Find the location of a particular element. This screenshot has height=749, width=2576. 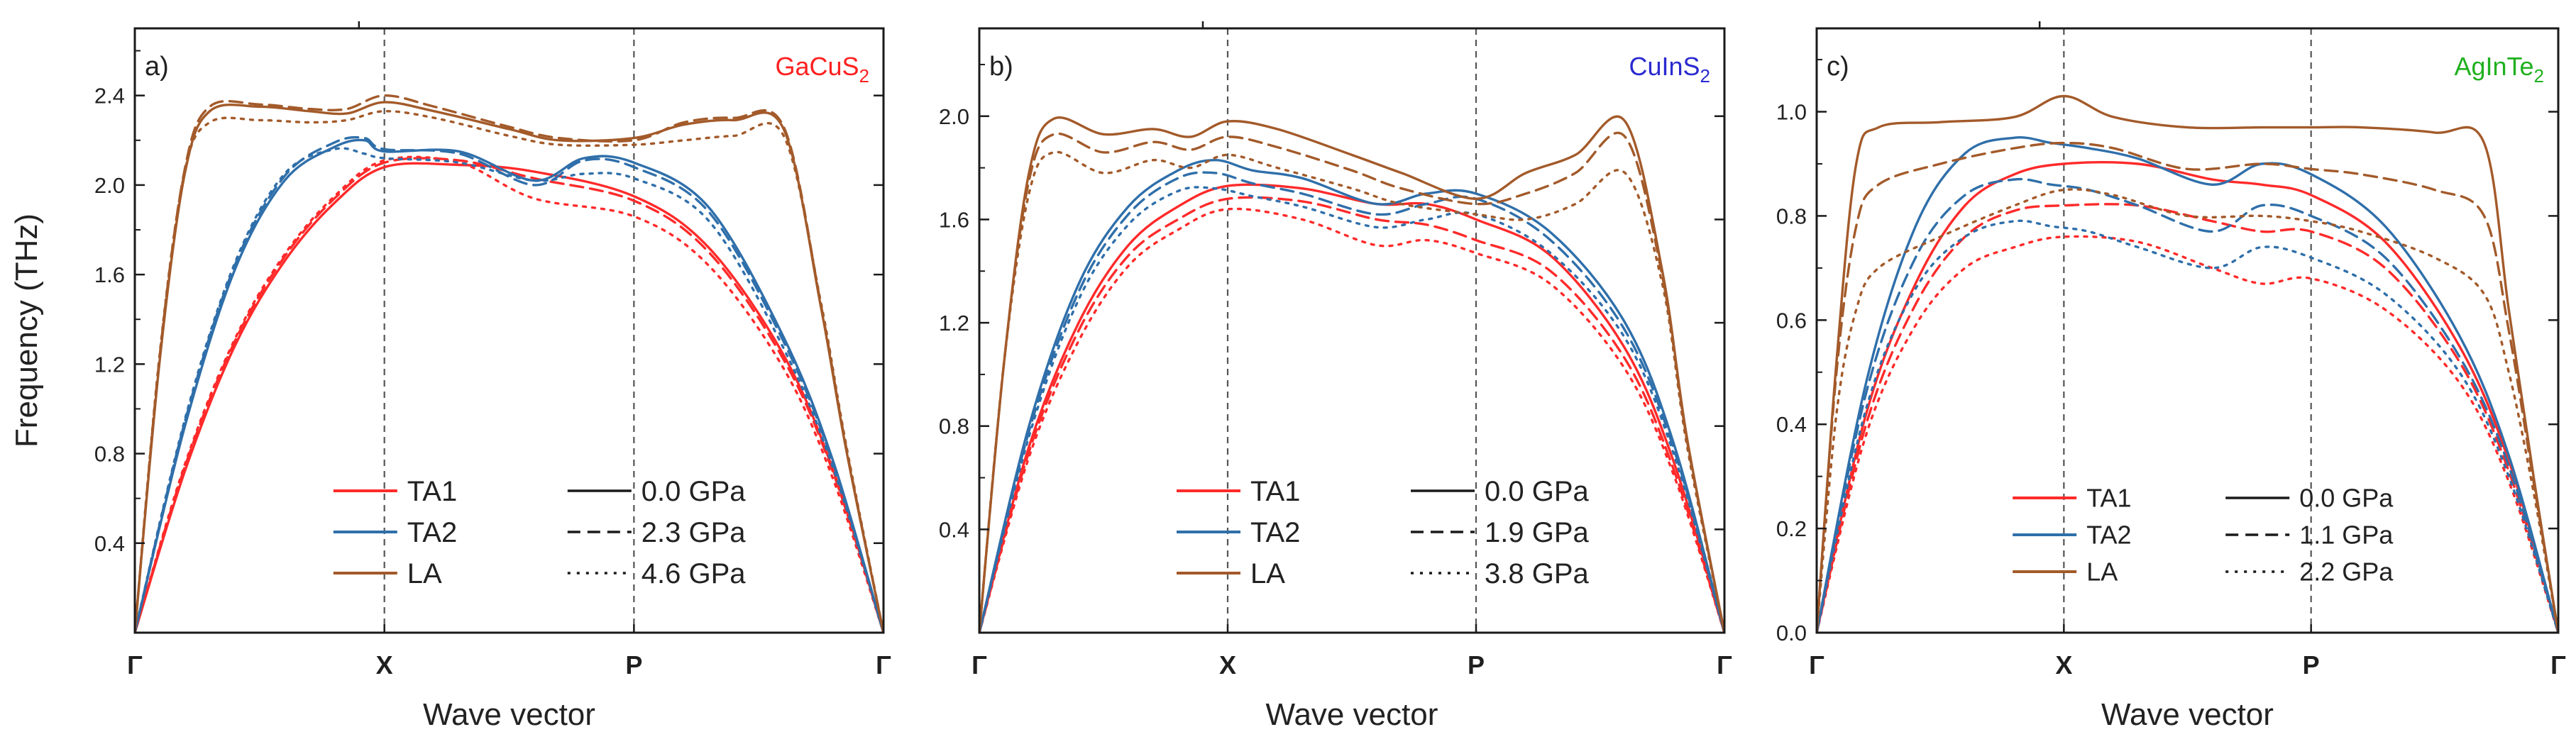

y-tick-label: 0.2 is located at coordinates (1791, 528).